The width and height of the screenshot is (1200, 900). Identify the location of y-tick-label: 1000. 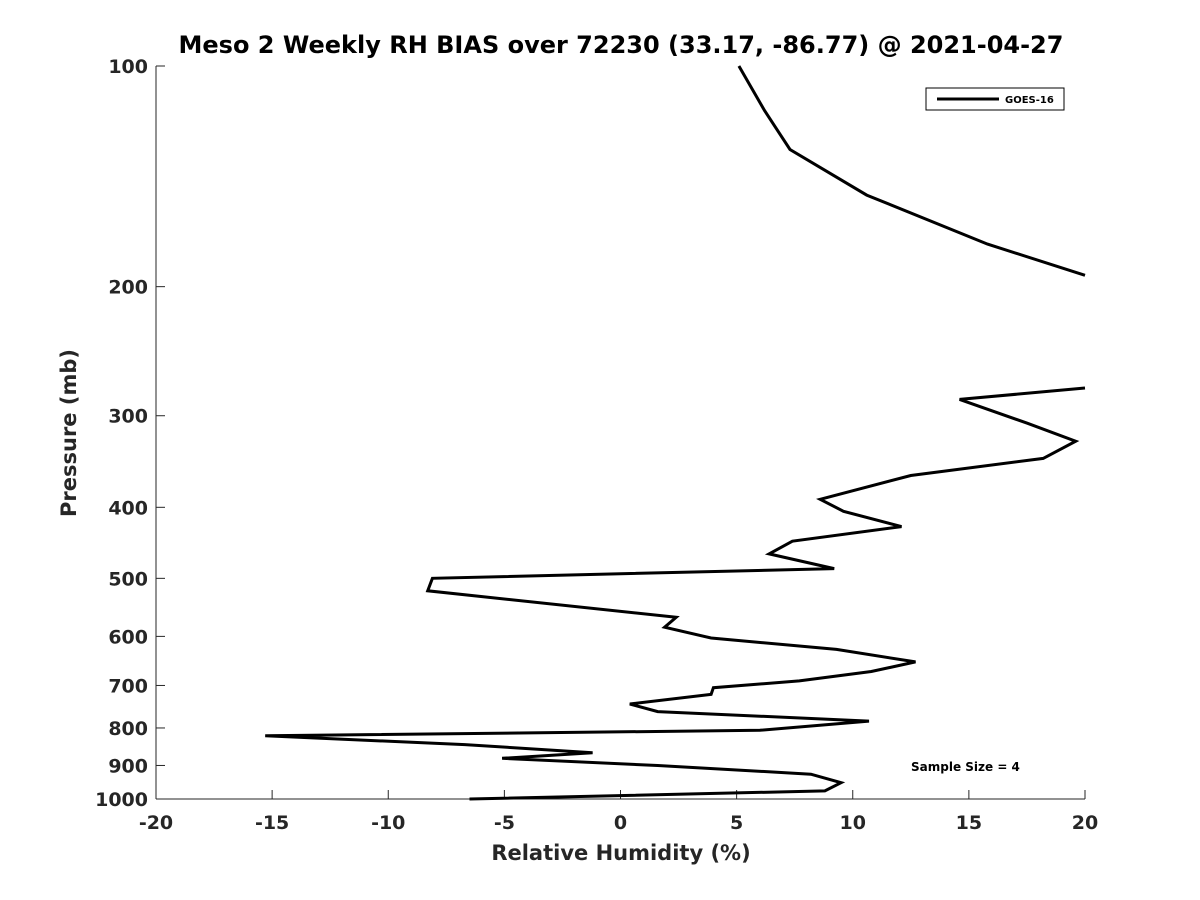
(121, 800).